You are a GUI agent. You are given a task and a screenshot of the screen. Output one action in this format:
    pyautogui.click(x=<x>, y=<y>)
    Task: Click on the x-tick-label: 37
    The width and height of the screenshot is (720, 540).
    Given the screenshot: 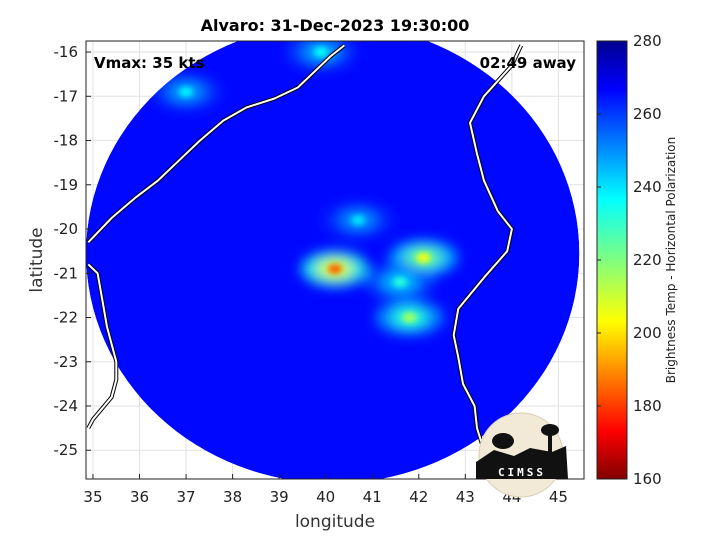 What is the action you would take?
    pyautogui.click(x=186, y=497)
    